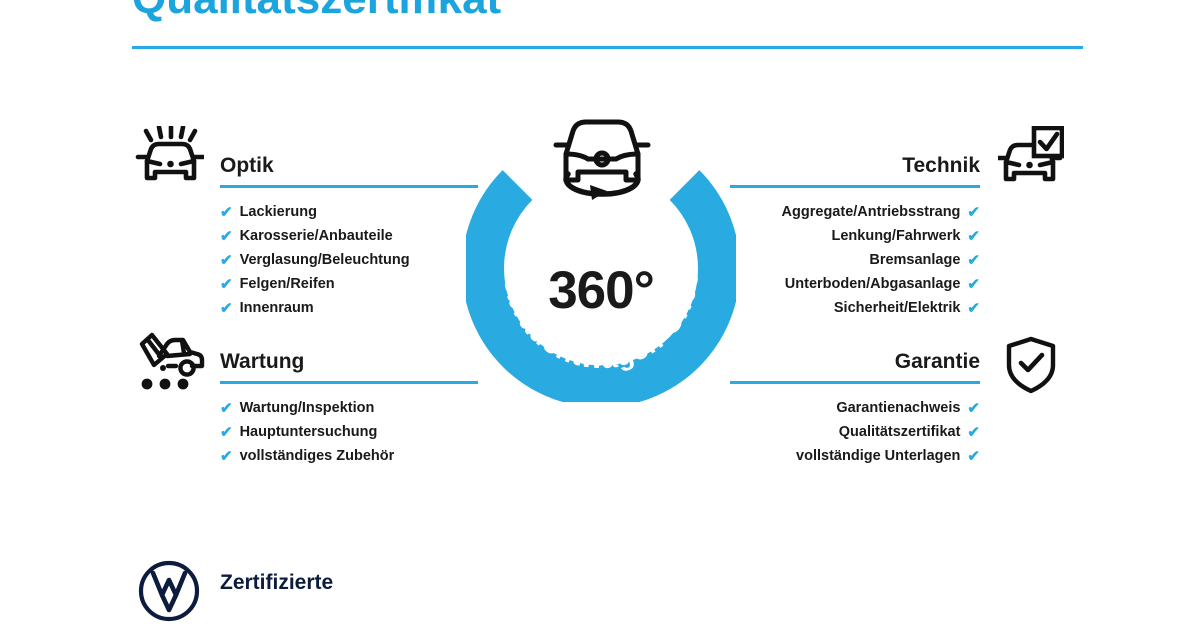 The height and width of the screenshot is (627, 1200). Describe the element at coordinates (872, 284) in the screenshot. I see `list-item-label: Unterboden/Abgasanlage` at that location.